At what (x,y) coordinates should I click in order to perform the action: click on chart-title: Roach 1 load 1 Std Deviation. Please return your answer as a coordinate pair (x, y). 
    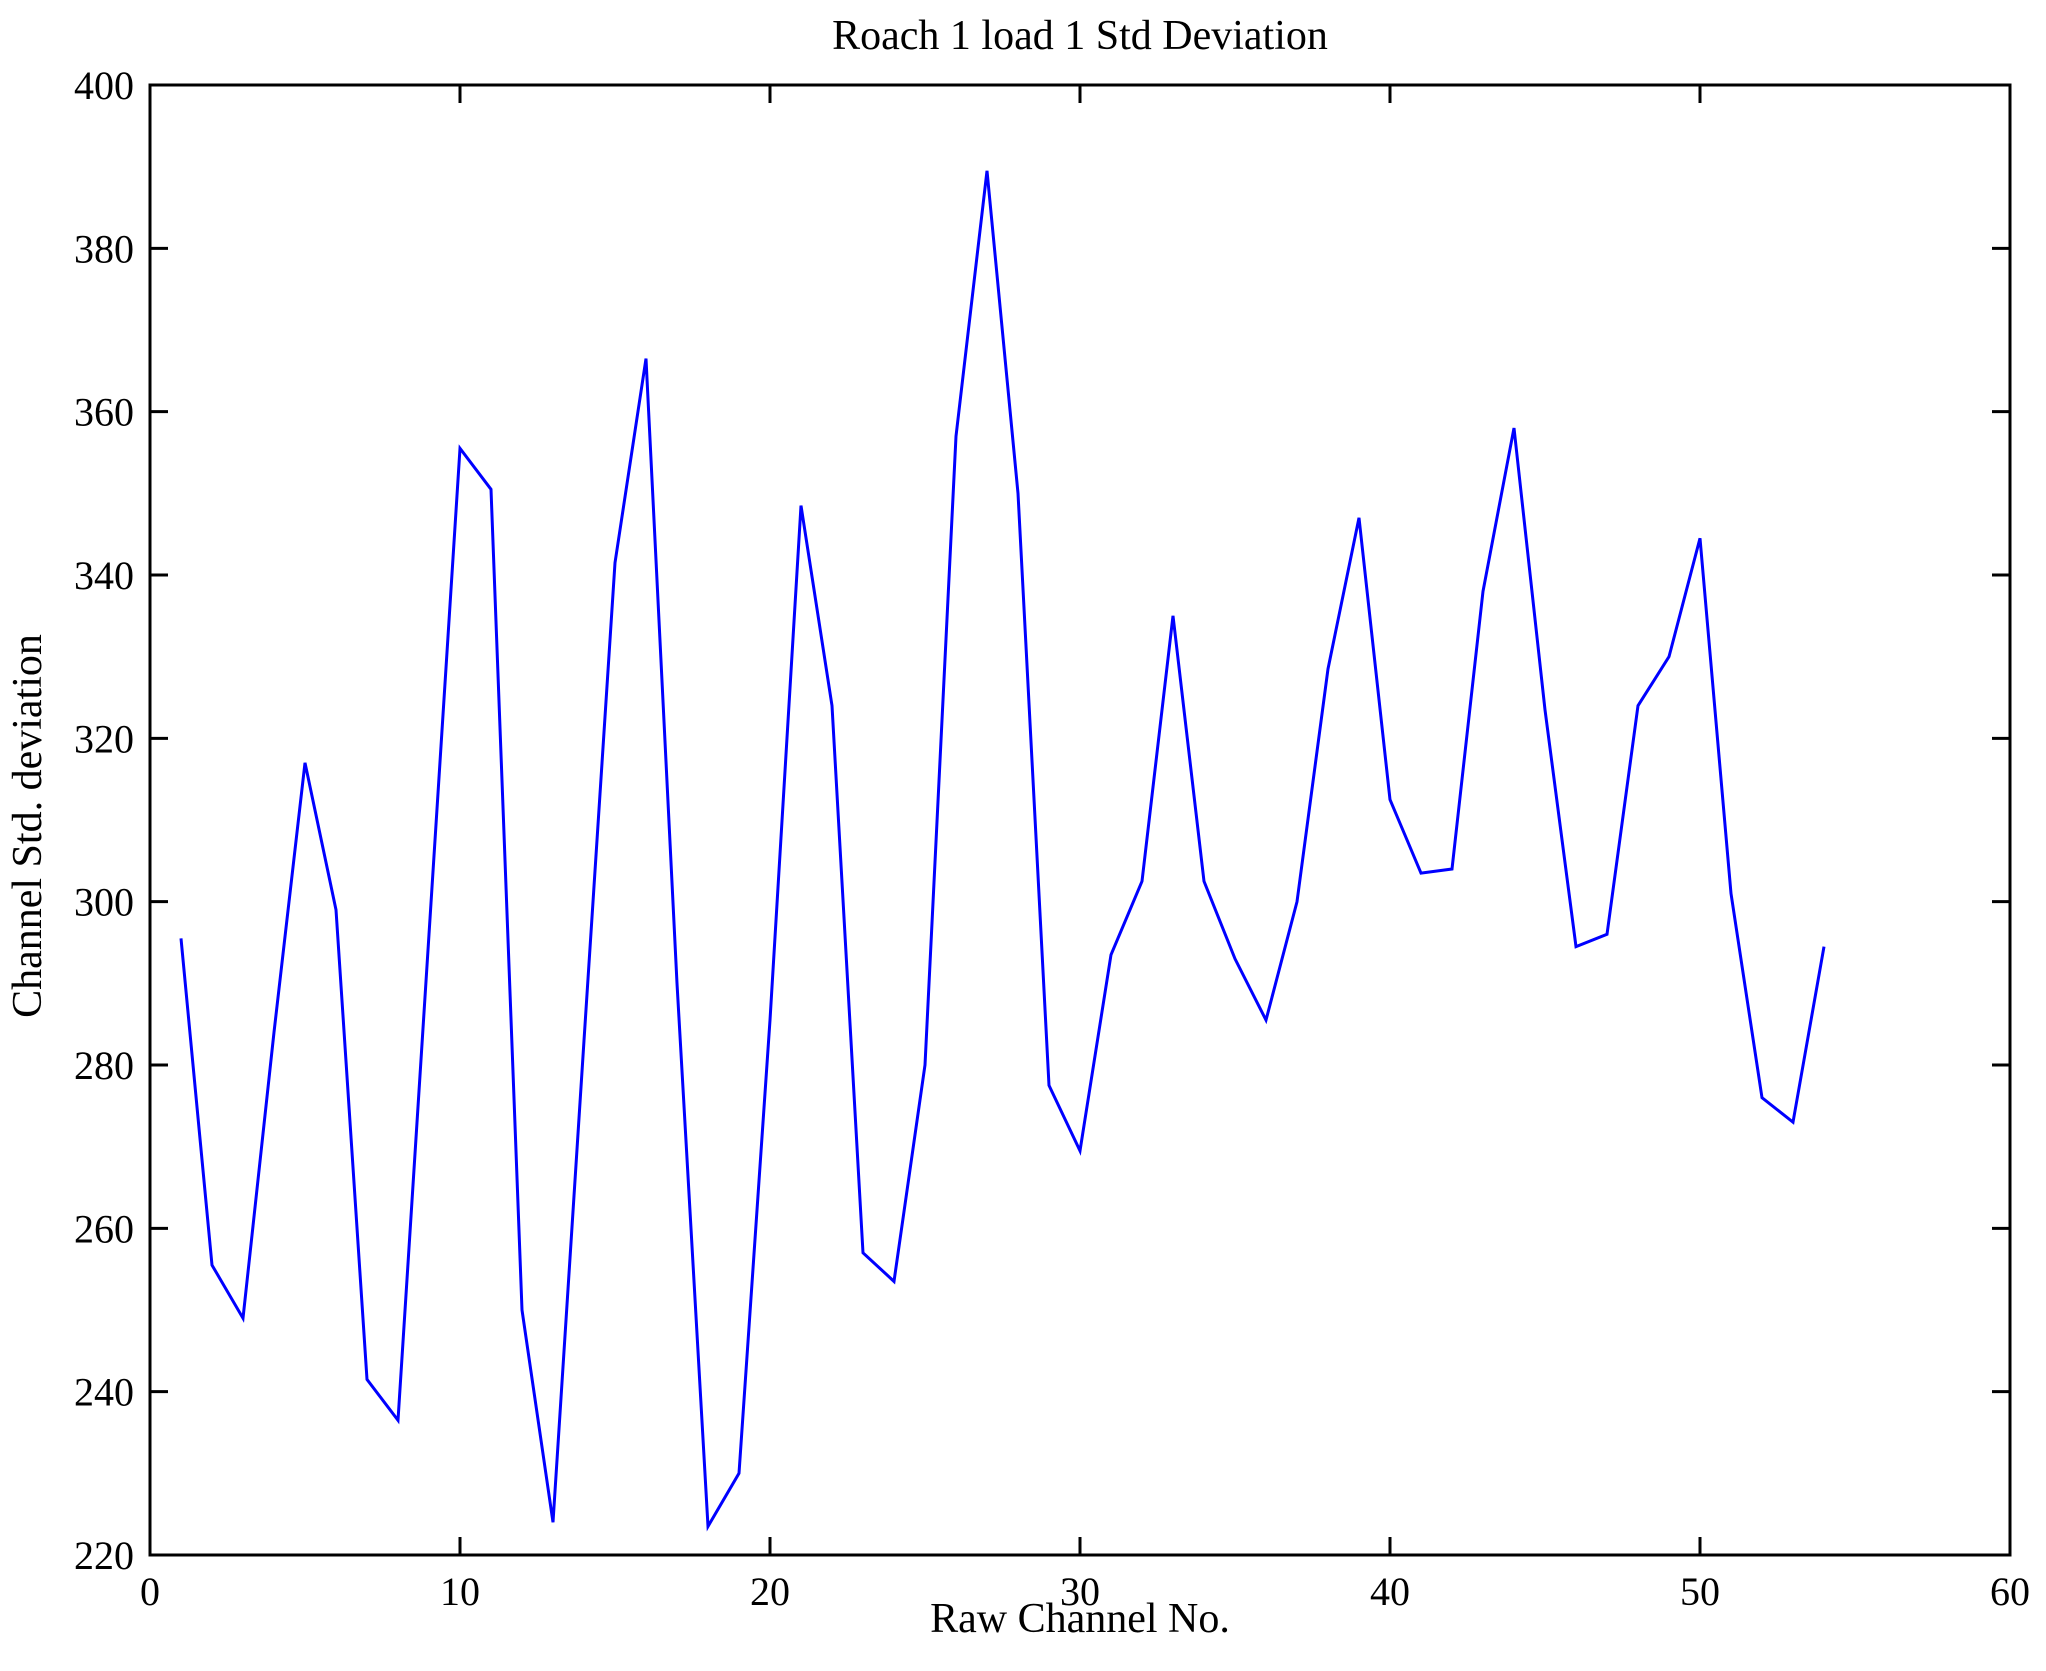
    Looking at the image, I should click on (1080, 36).